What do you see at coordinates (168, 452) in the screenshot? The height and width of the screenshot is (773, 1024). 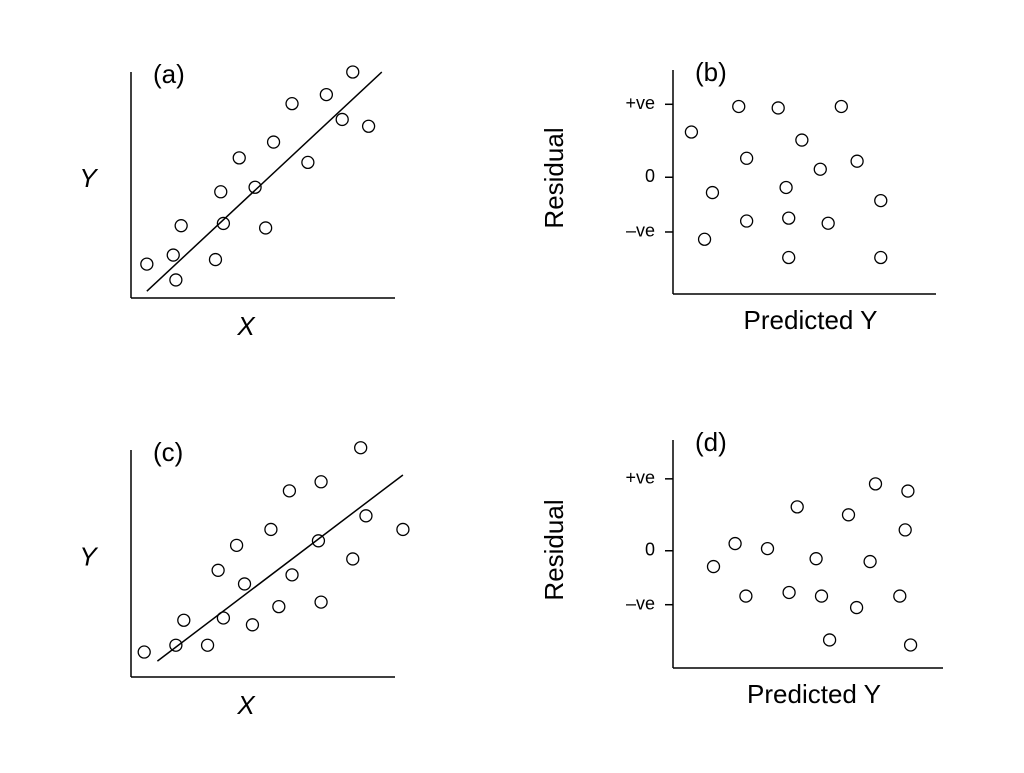 I see `panel-title: (c)` at bounding box center [168, 452].